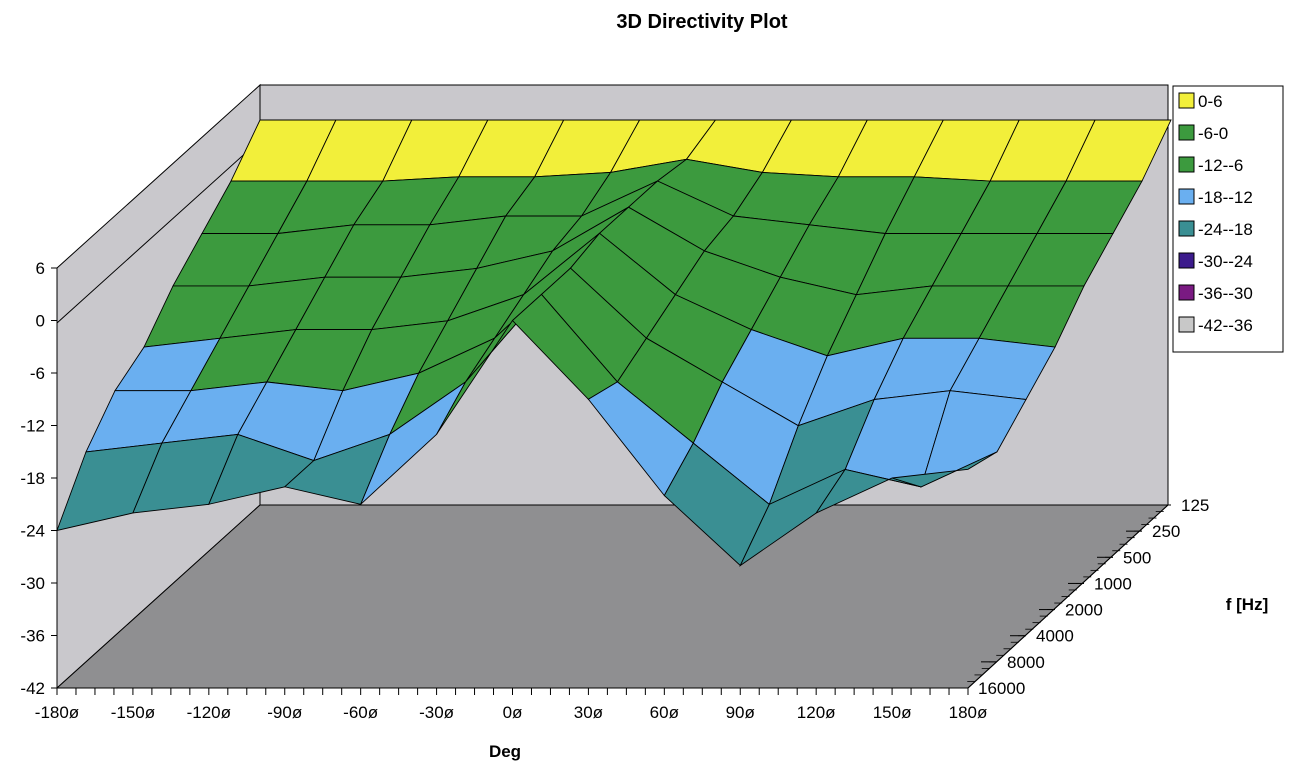  Describe the element at coordinates (1247, 604) in the screenshot. I see `y-axis-title: f [Hz]` at that location.